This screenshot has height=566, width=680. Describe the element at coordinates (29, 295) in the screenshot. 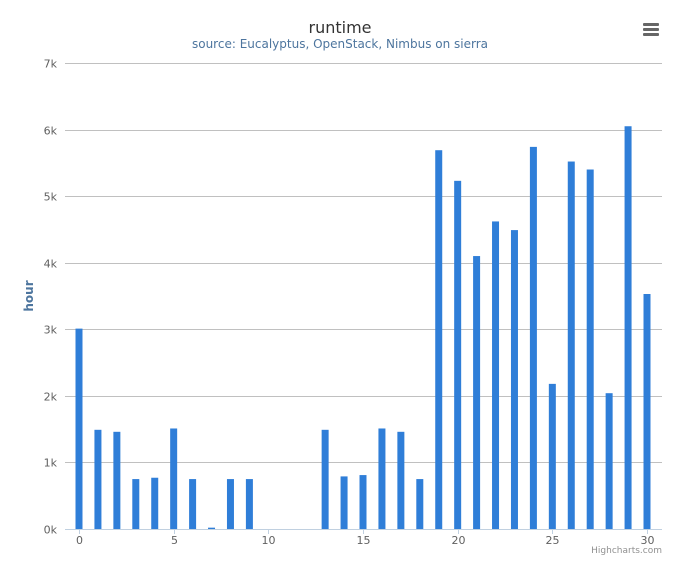

I see `y-axis-label: hour` at that location.